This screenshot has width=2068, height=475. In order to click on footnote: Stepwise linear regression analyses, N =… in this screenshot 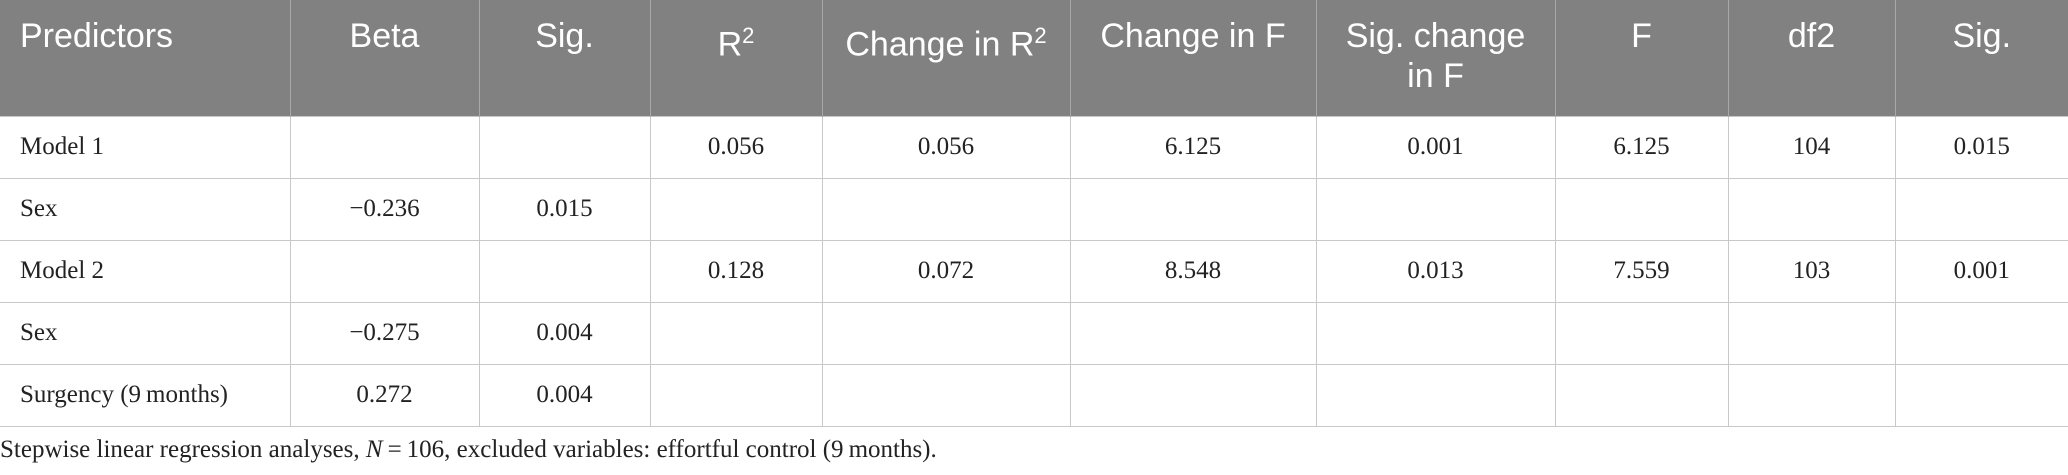, I will do `click(468, 450)`.